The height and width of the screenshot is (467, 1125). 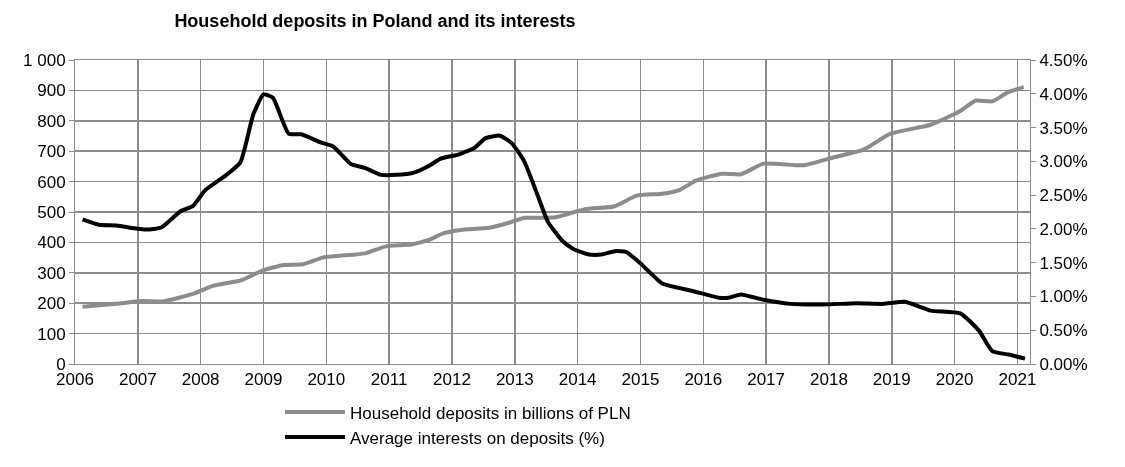 What do you see at coordinates (954, 380) in the screenshot?
I see `x-tick-label: 2020` at bounding box center [954, 380].